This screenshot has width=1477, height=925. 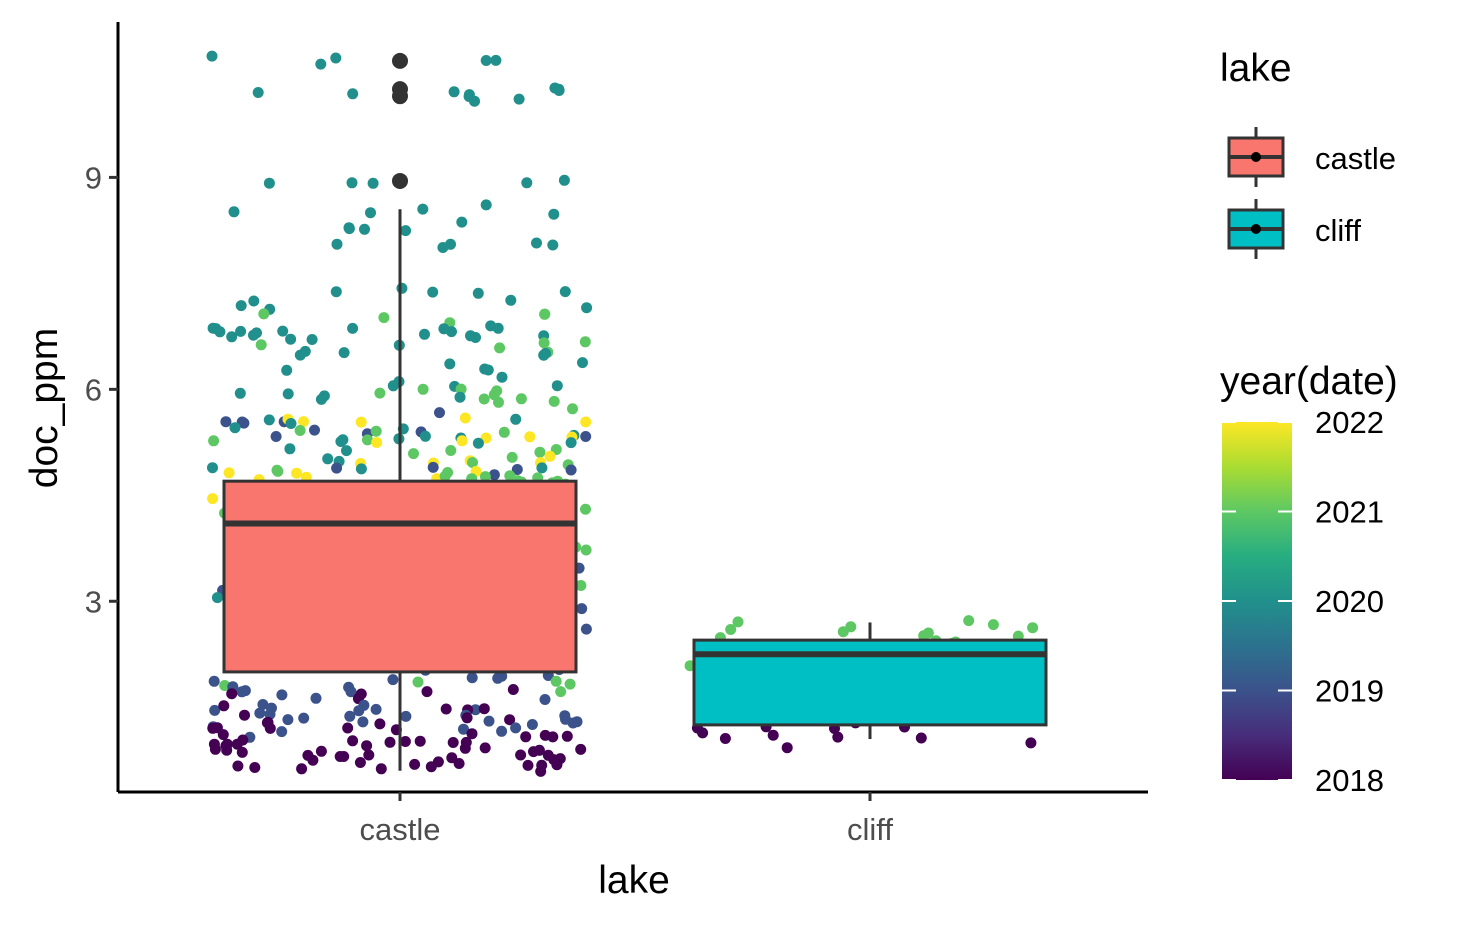 What do you see at coordinates (1256, 68) in the screenshot?
I see `legend-lake-title: lake` at bounding box center [1256, 68].